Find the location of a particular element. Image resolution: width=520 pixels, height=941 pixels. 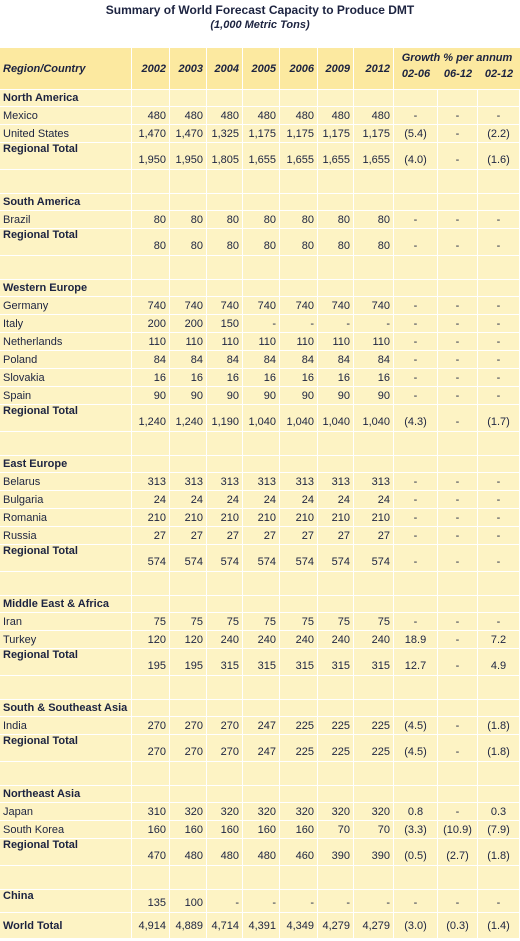

row-label: Iran is located at coordinates (66, 621).